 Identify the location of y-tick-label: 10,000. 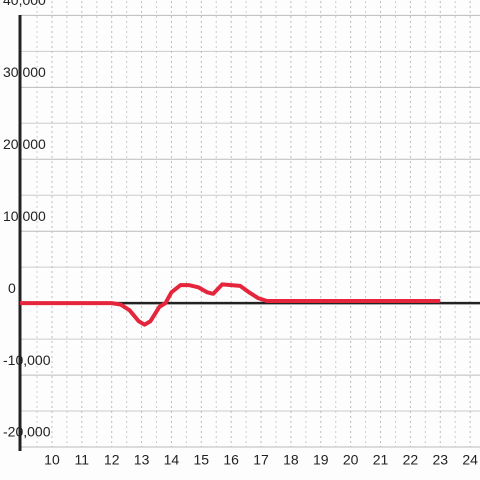
(24, 216).